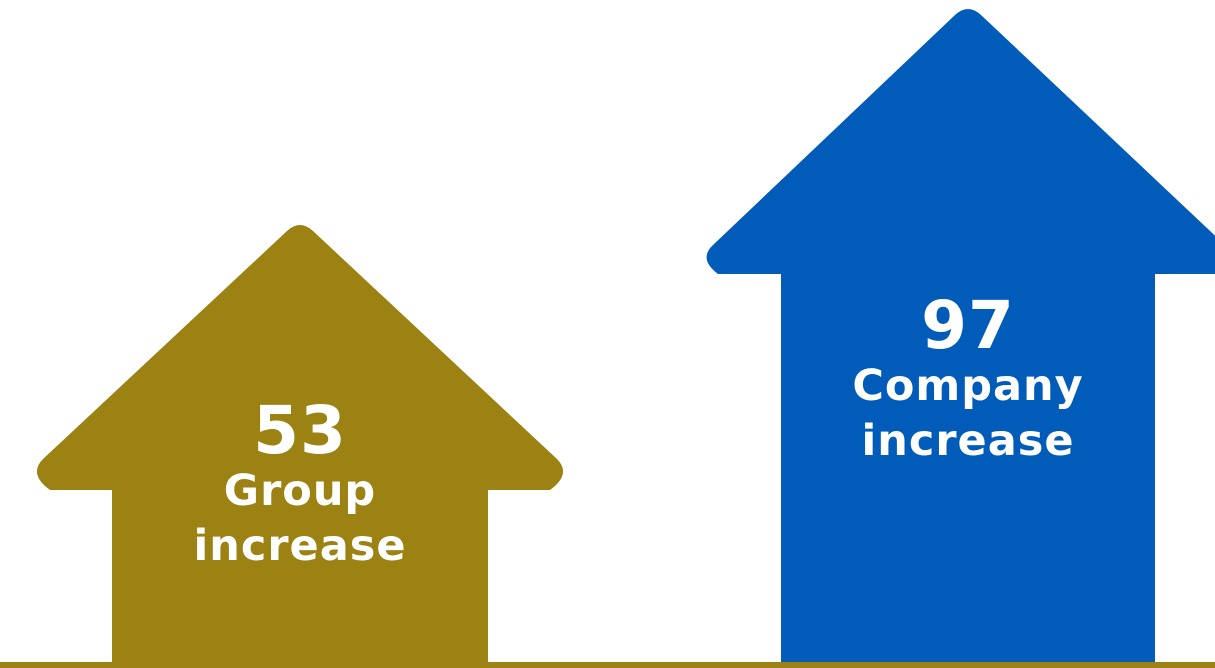 This screenshot has height=668, width=1215. What do you see at coordinates (300, 576) in the screenshot?
I see `group-arrow-shaft` at bounding box center [300, 576].